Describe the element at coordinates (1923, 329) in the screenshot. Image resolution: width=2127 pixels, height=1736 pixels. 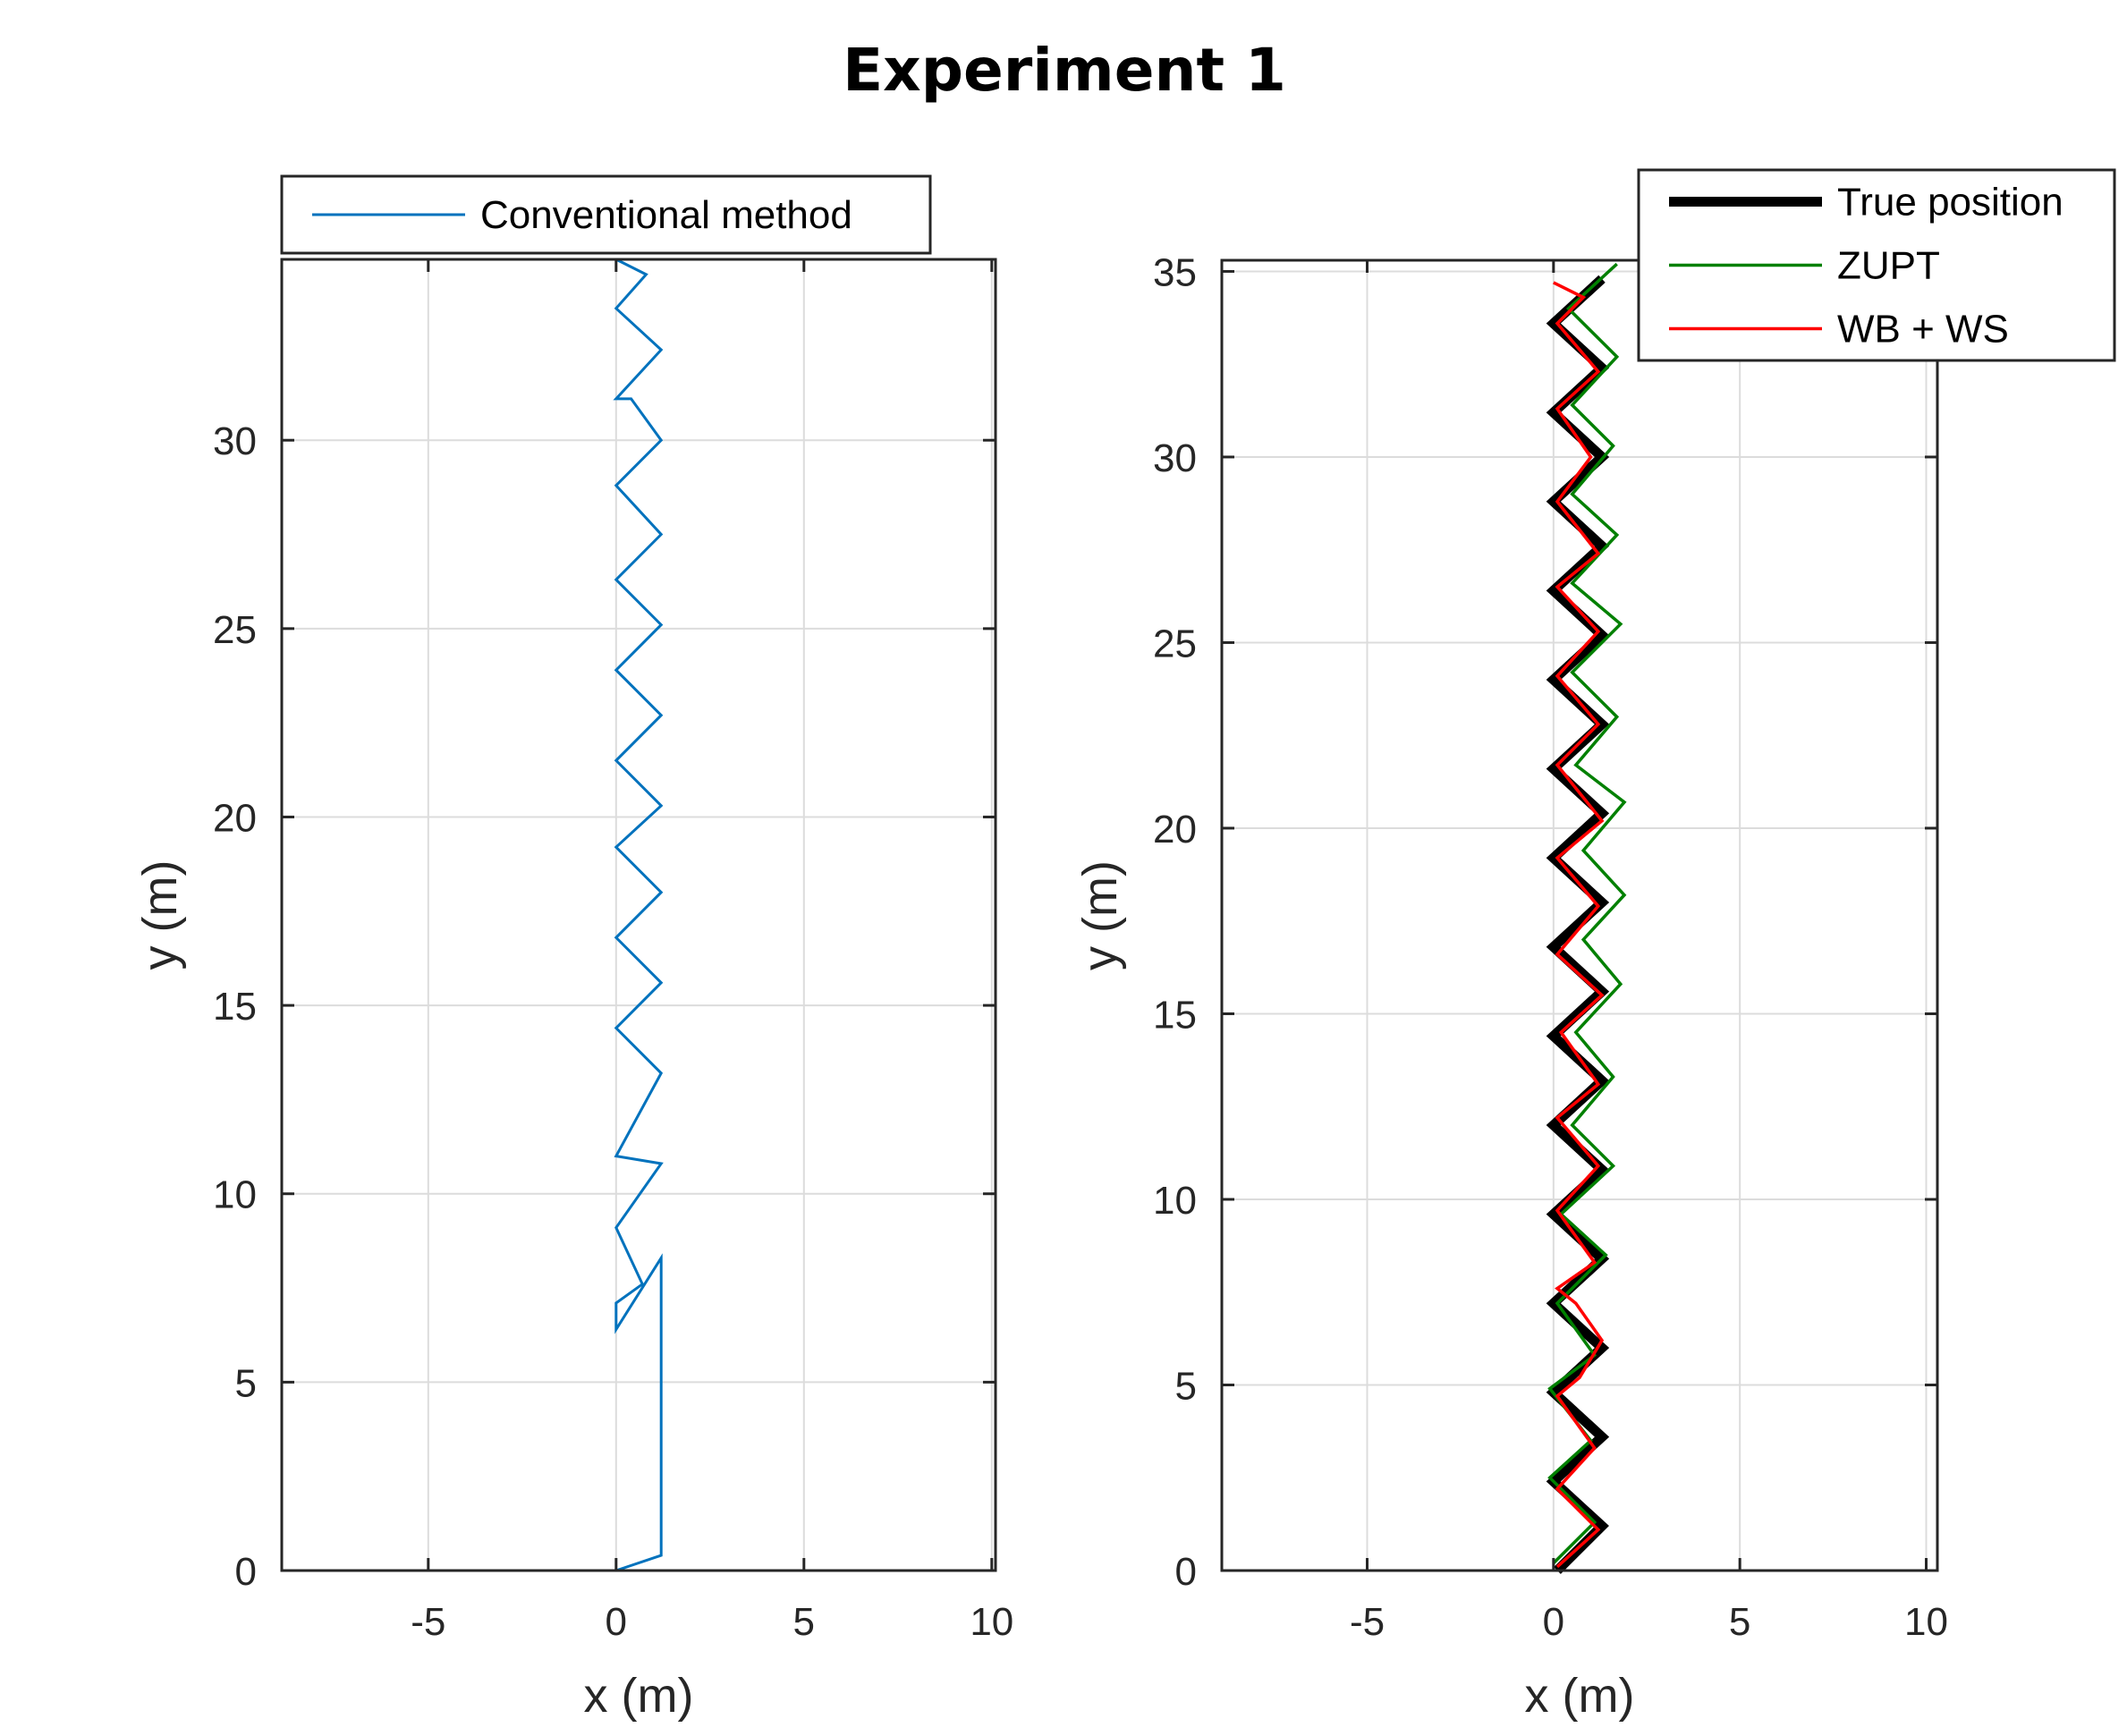
I see `legend-label: WB + WS` at that location.